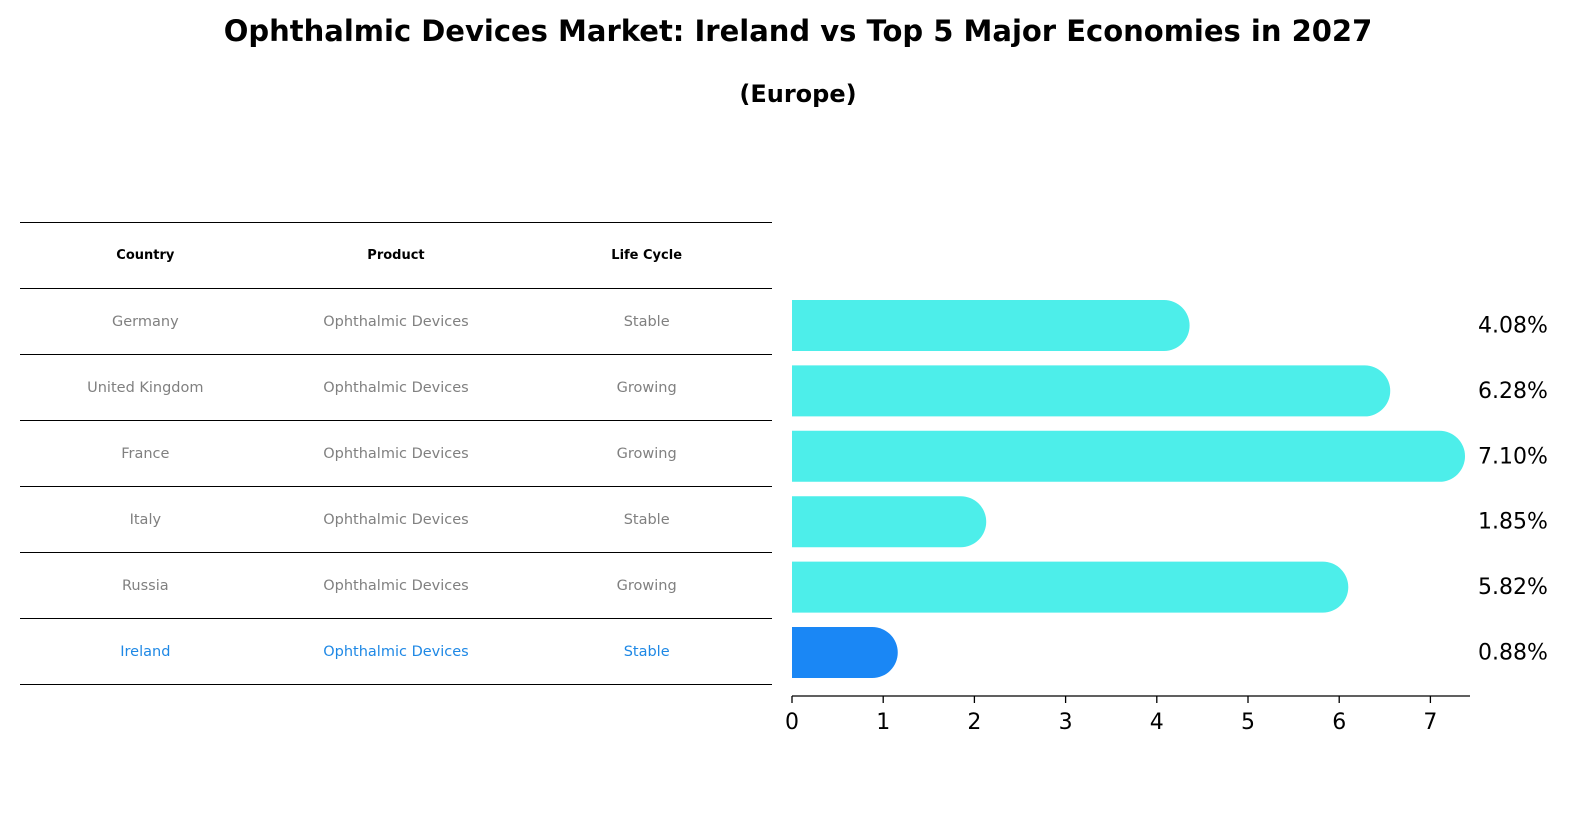 This screenshot has height=823, width=1596. Describe the element at coordinates (1513, 456) in the screenshot. I see `value-label: 7.10%` at that location.